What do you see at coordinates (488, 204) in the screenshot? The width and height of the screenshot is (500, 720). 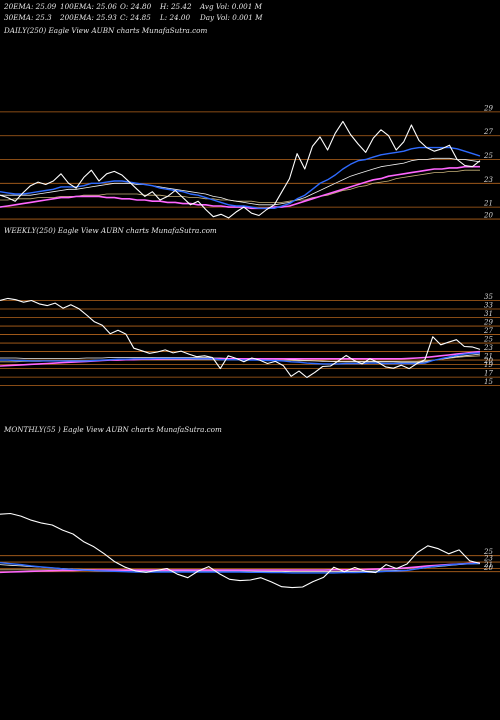 I see `daily-y-tick-label: 21` at bounding box center [488, 204].